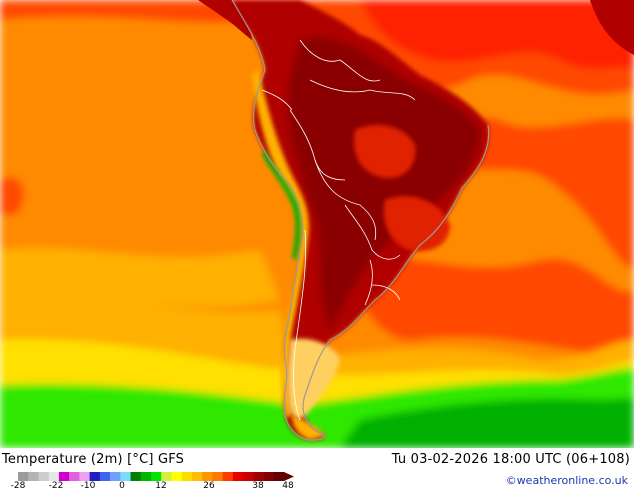 The image size is (634, 491). I want to click on ocean-south-cool, so click(140, 278).